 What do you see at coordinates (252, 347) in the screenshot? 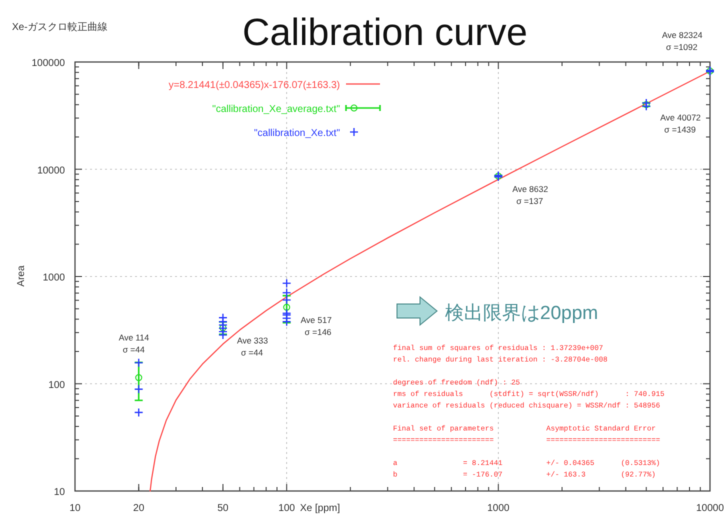
I see `annotation: Ave 333 σ =44` at bounding box center [252, 347].